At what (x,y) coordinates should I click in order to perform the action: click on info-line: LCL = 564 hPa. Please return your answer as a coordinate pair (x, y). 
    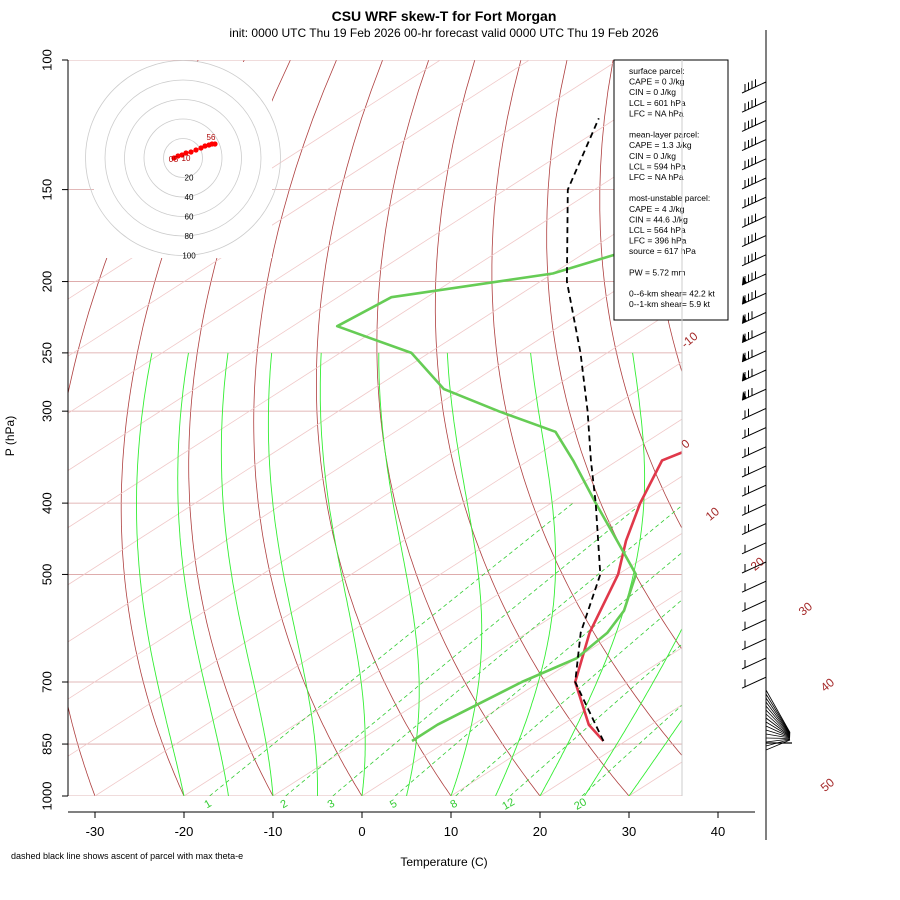
    Looking at the image, I should click on (657, 230).